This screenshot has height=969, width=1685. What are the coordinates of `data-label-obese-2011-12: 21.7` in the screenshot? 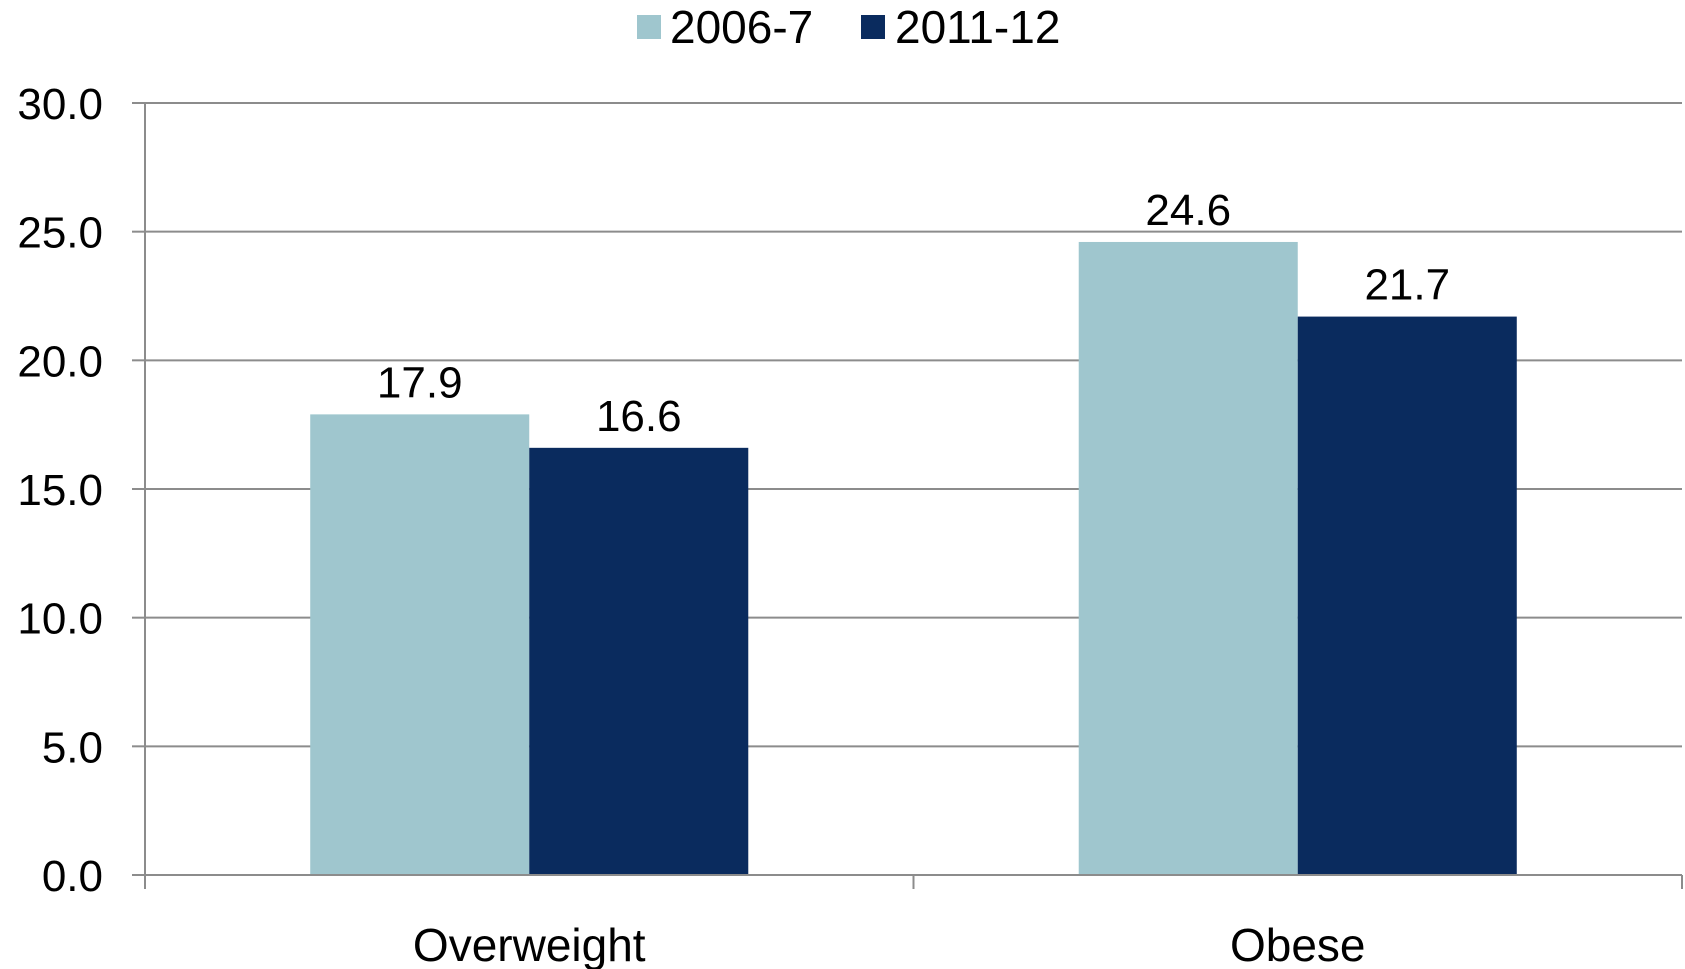 It's located at (1407, 285).